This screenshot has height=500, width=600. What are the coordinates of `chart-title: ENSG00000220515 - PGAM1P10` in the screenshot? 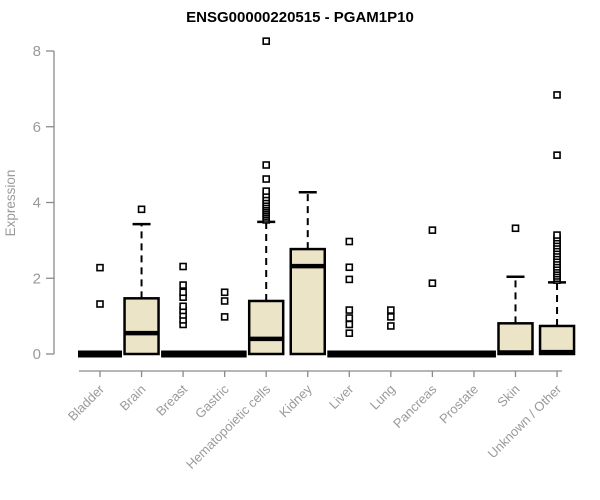 It's located at (300, 17).